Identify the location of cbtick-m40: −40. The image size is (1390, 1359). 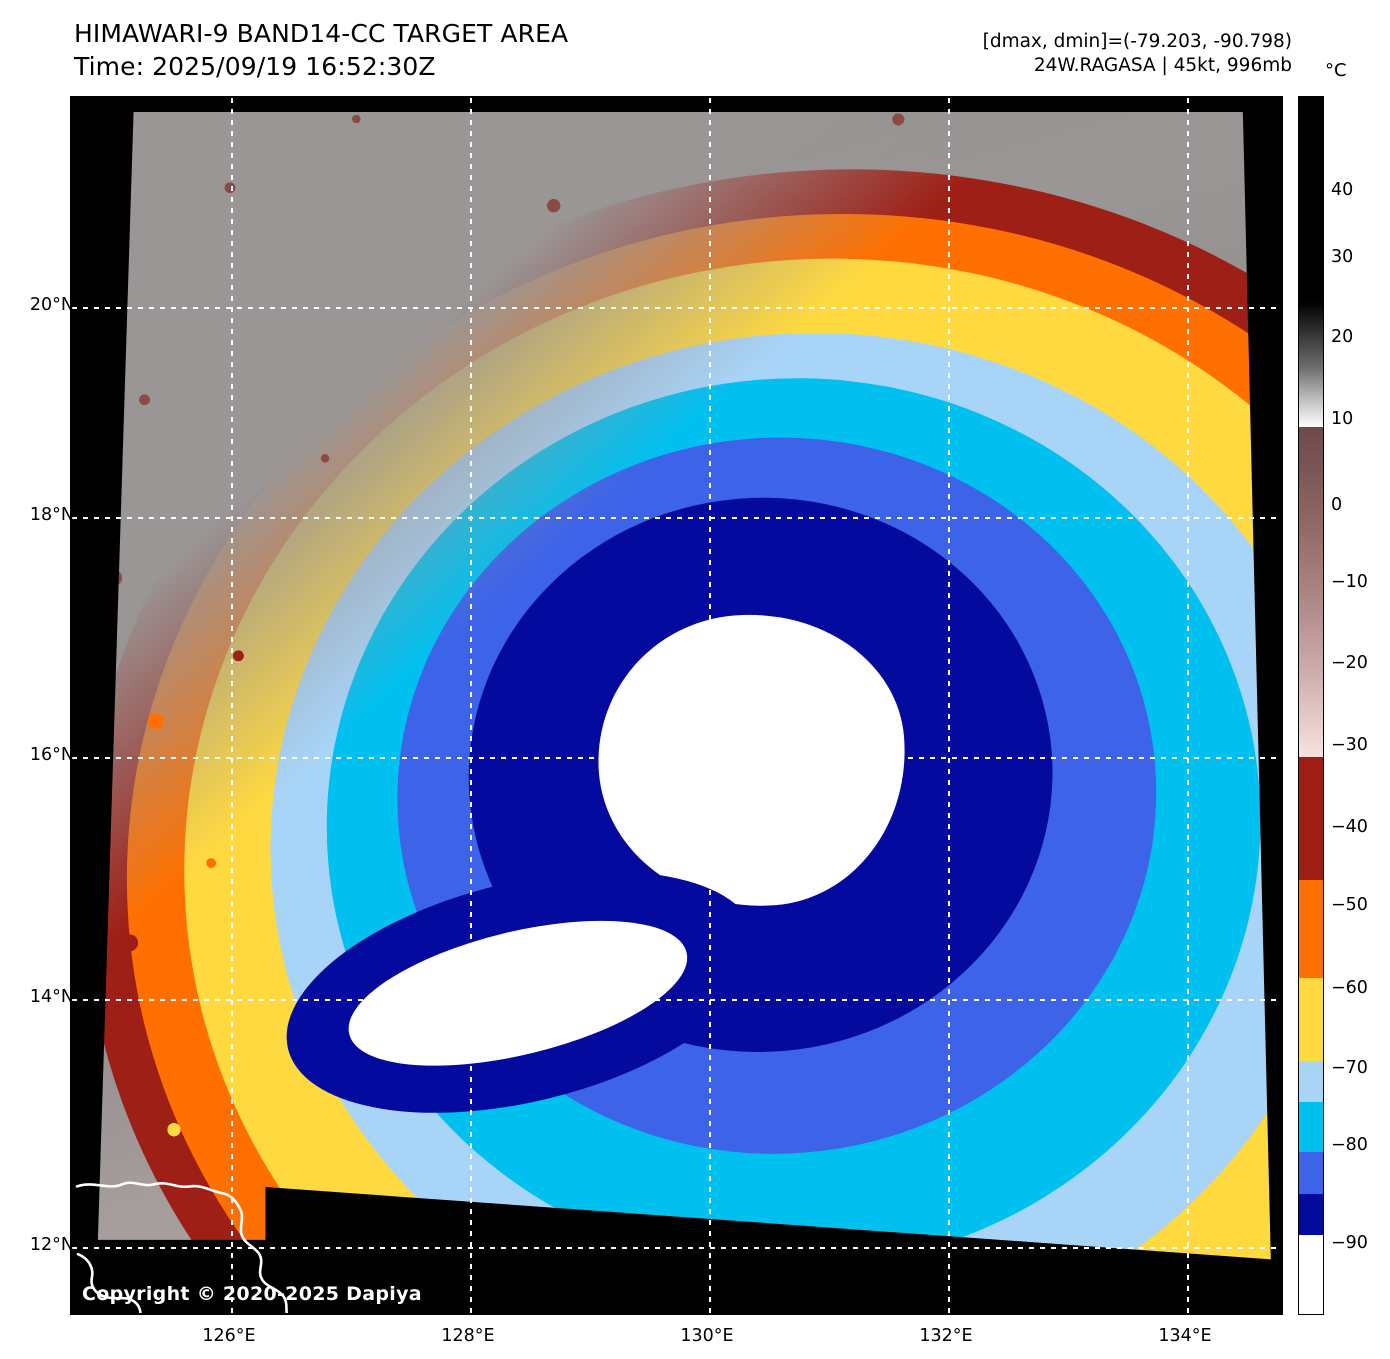
(1349, 827).